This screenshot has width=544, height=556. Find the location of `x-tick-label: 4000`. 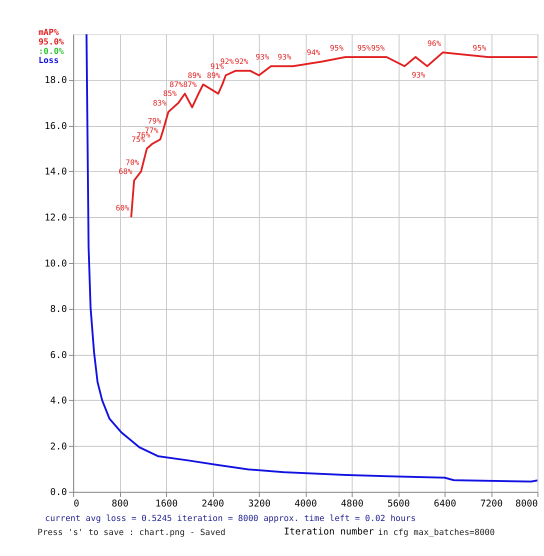

x-tick-label: 4000 is located at coordinates (306, 504).